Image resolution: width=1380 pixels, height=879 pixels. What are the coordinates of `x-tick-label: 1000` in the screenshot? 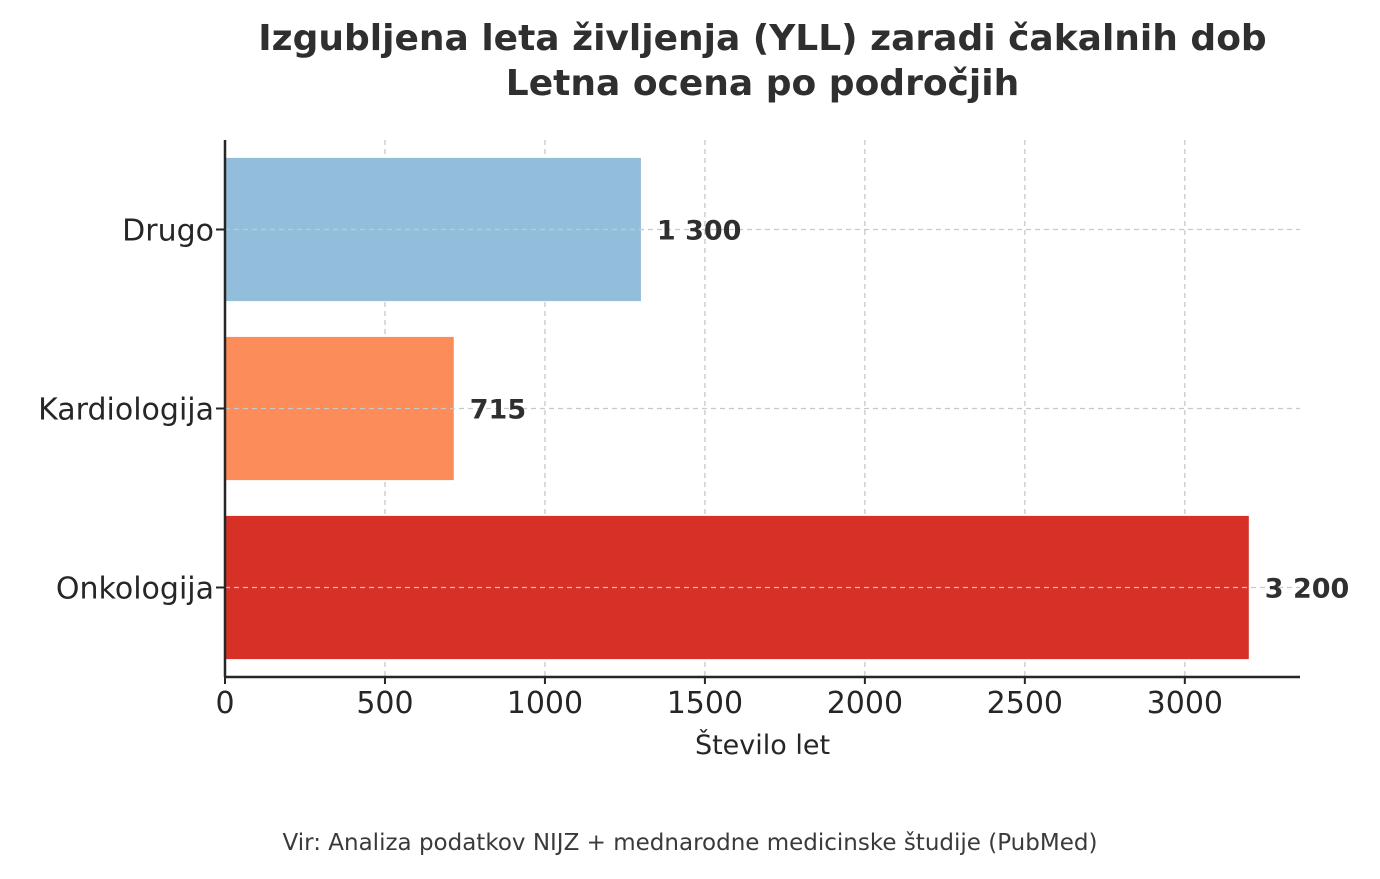 It's located at (545, 703).